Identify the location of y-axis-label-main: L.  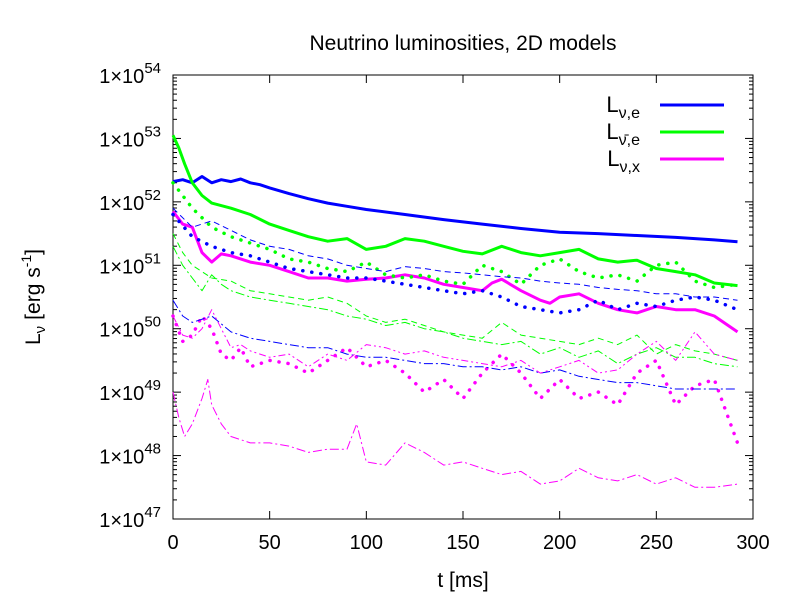
(33, 339).